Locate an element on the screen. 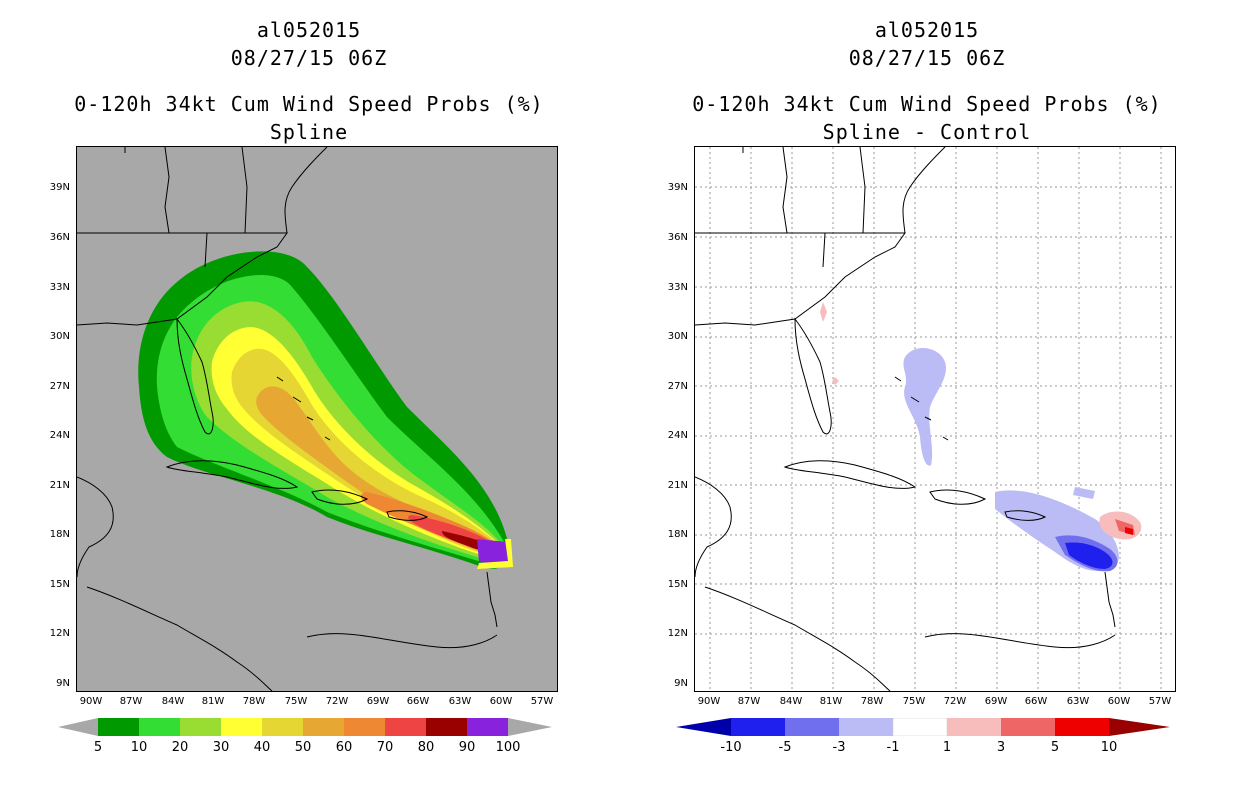  colorbar-label: -5 is located at coordinates (785, 747).